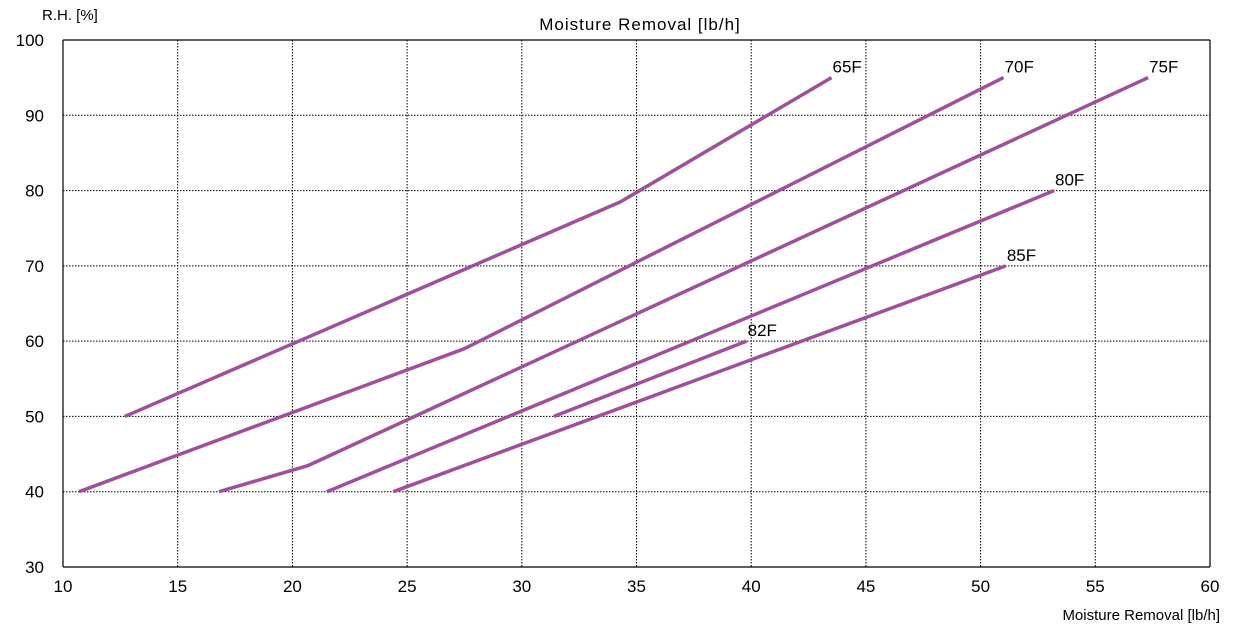 The height and width of the screenshot is (631, 1237). I want to click on x-tick-label: 35, so click(636, 586).